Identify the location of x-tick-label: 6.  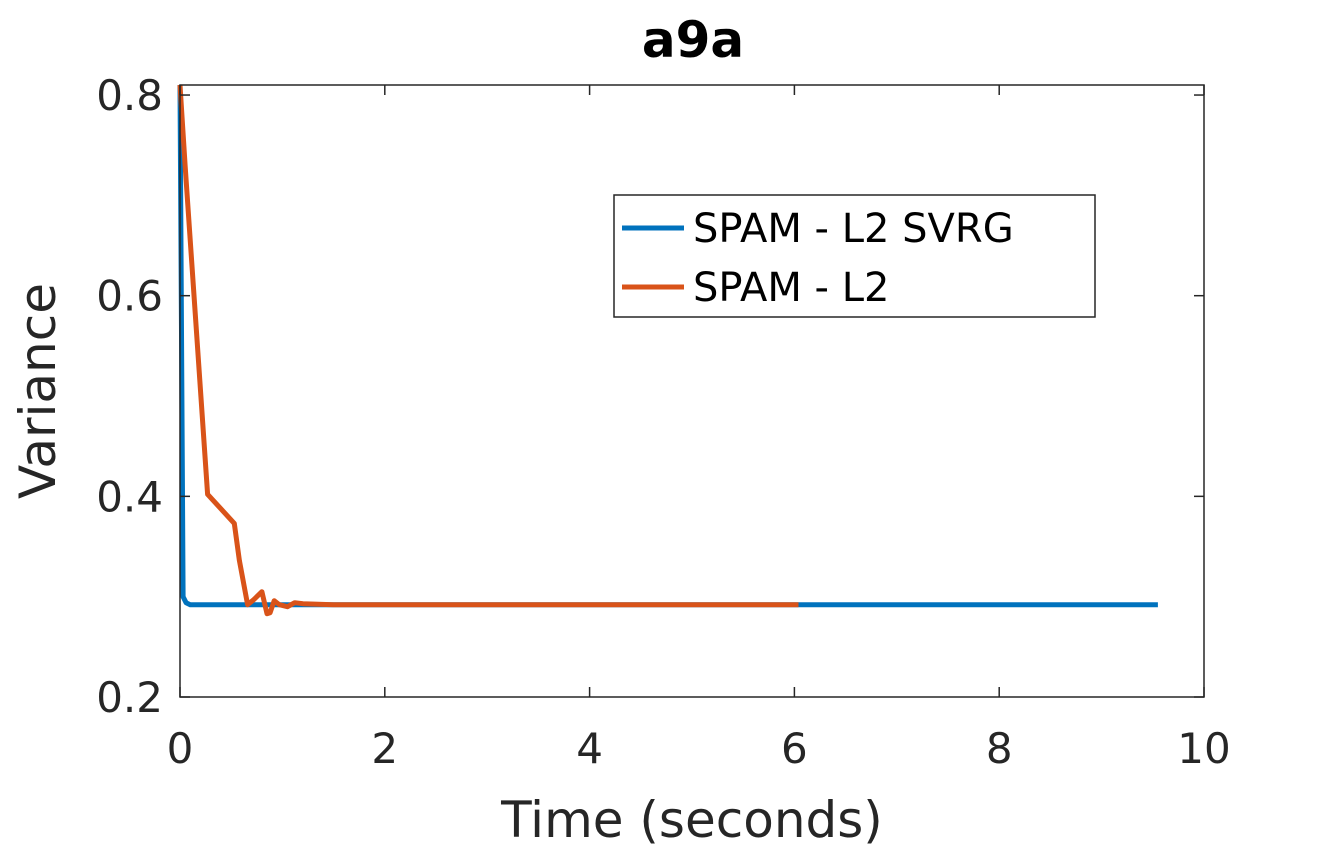
(794, 748).